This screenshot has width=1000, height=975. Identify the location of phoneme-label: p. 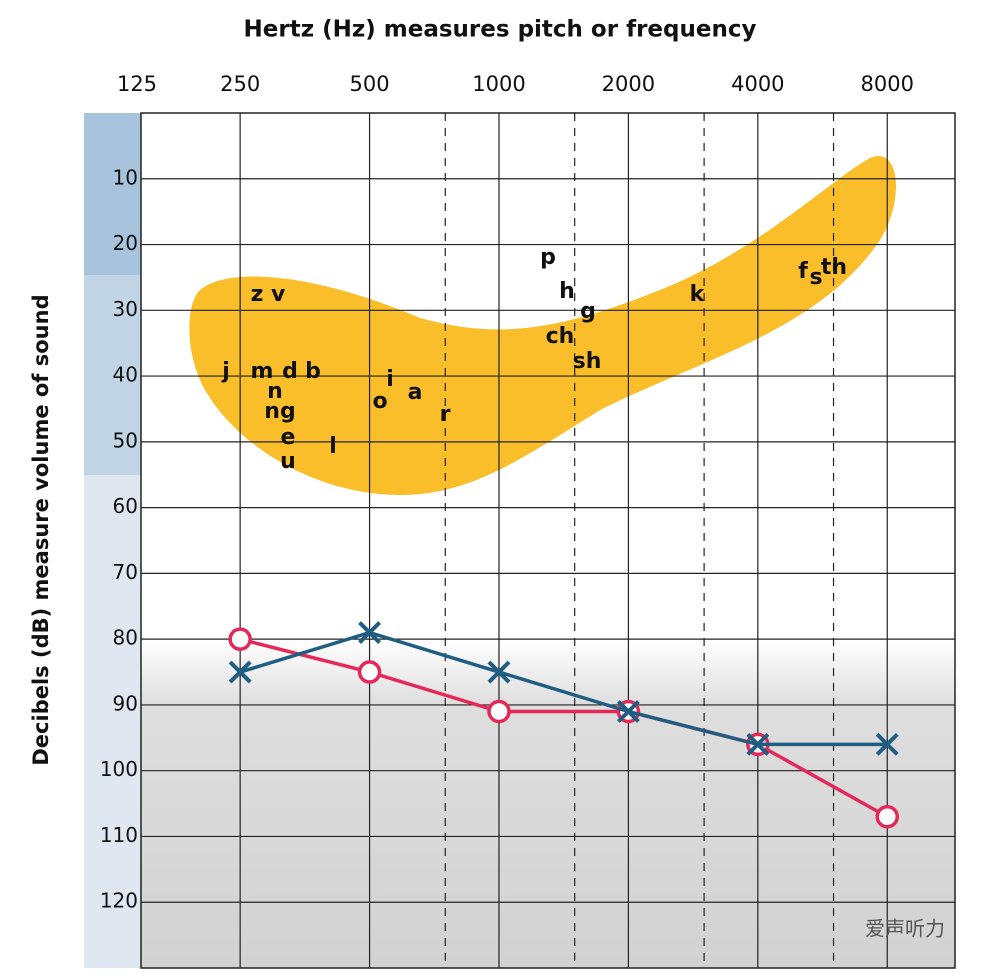
(548, 257).